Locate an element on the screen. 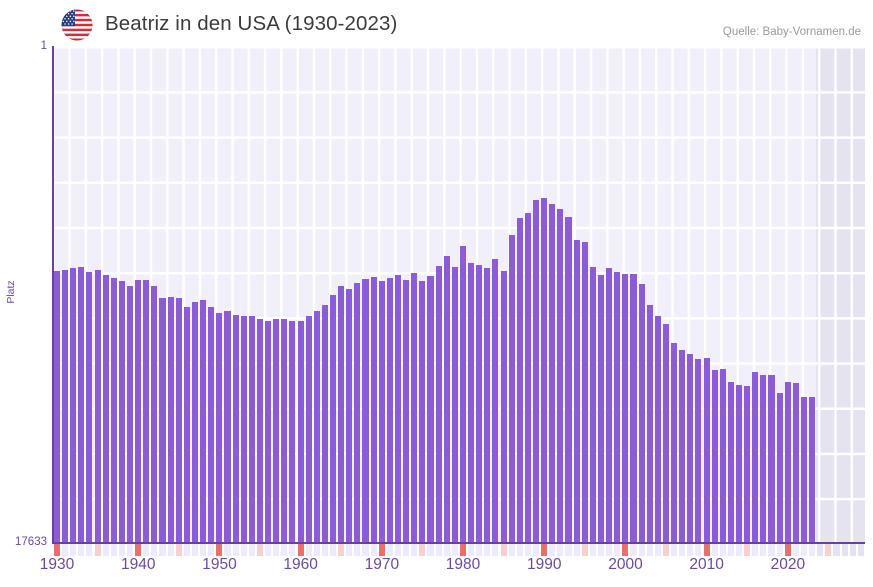 The height and width of the screenshot is (587, 873). y-axis-tick-bottom: 17633 is located at coordinates (31, 542).